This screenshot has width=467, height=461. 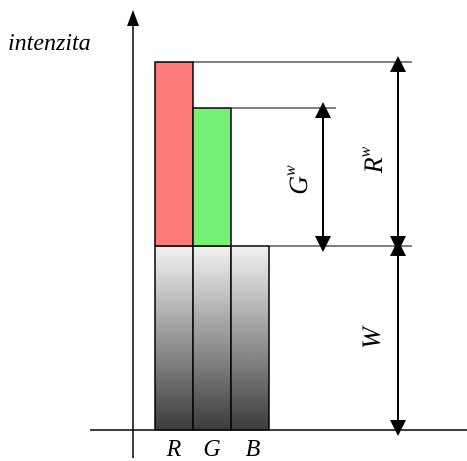 What do you see at coordinates (297, 180) in the screenshot?
I see `label-gw: Gw` at bounding box center [297, 180].